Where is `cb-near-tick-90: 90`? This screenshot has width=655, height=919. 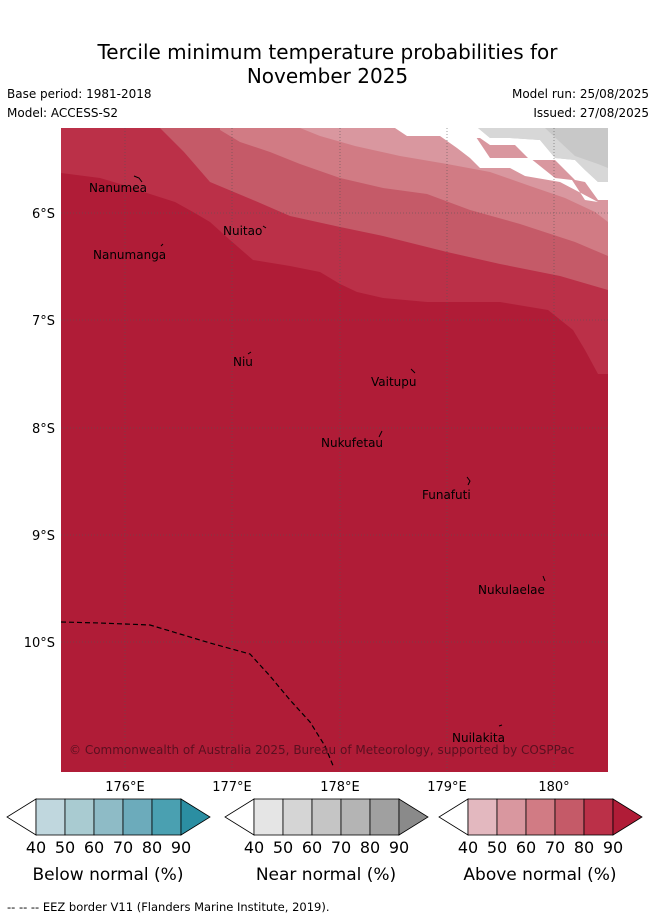 cb-near-tick-90: 90 is located at coordinates (399, 847).